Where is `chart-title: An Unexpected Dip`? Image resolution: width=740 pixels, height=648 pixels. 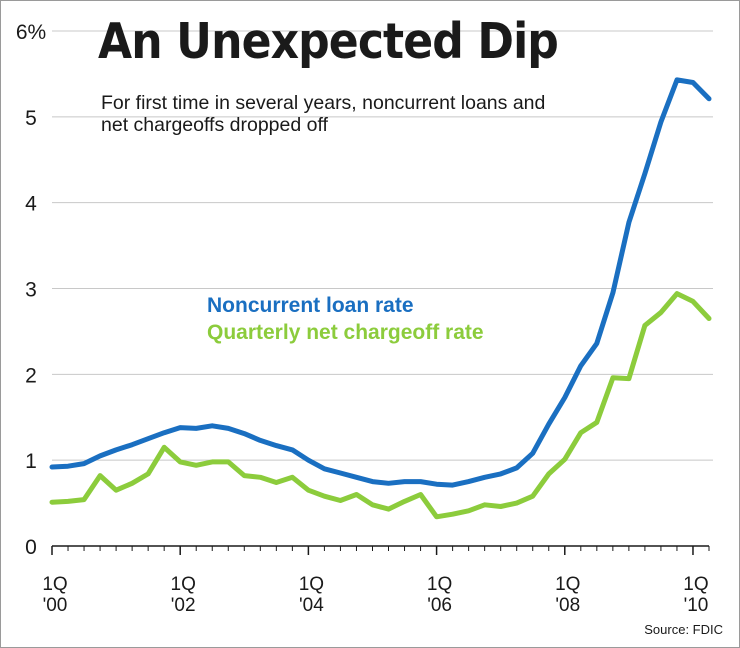 chart-title: An Unexpected Dip is located at coordinates (328, 41).